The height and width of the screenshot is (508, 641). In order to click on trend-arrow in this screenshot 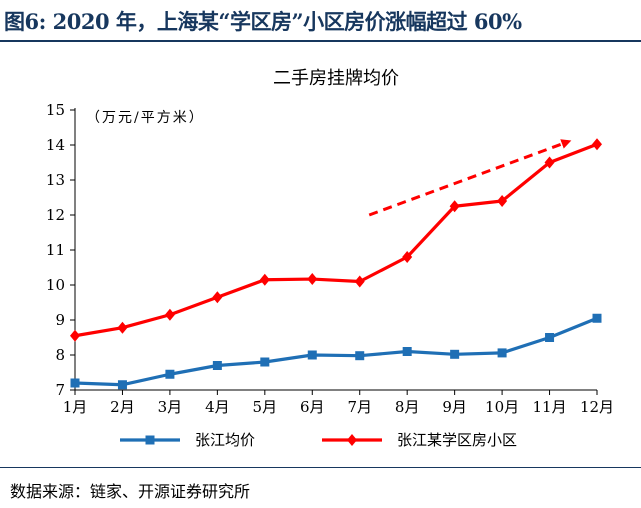, I will do `click(470, 178)`.